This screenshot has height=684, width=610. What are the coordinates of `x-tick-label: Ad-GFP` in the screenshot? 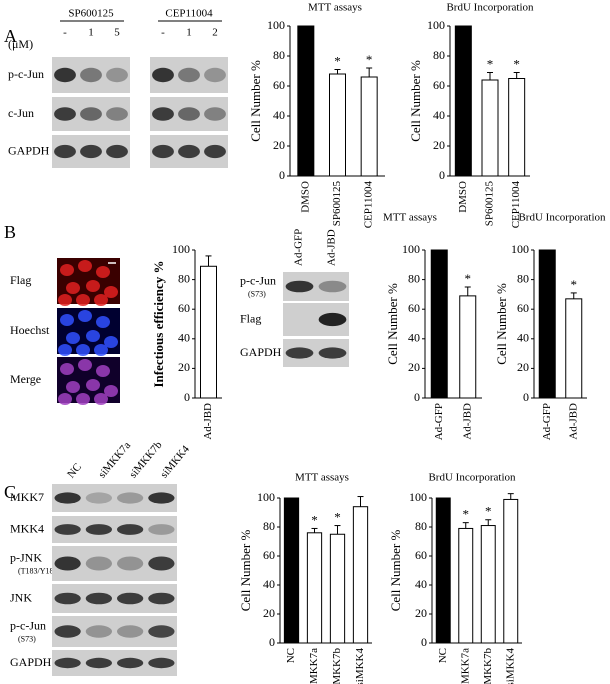 It's located at (547, 421).